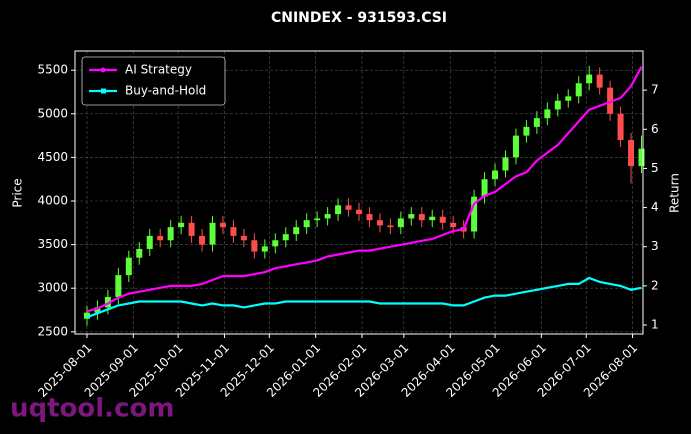 Image resolution: width=691 pixels, height=434 pixels. Describe the element at coordinates (655, 90) in the screenshot. I see `y2-tick-label: 7` at that location.